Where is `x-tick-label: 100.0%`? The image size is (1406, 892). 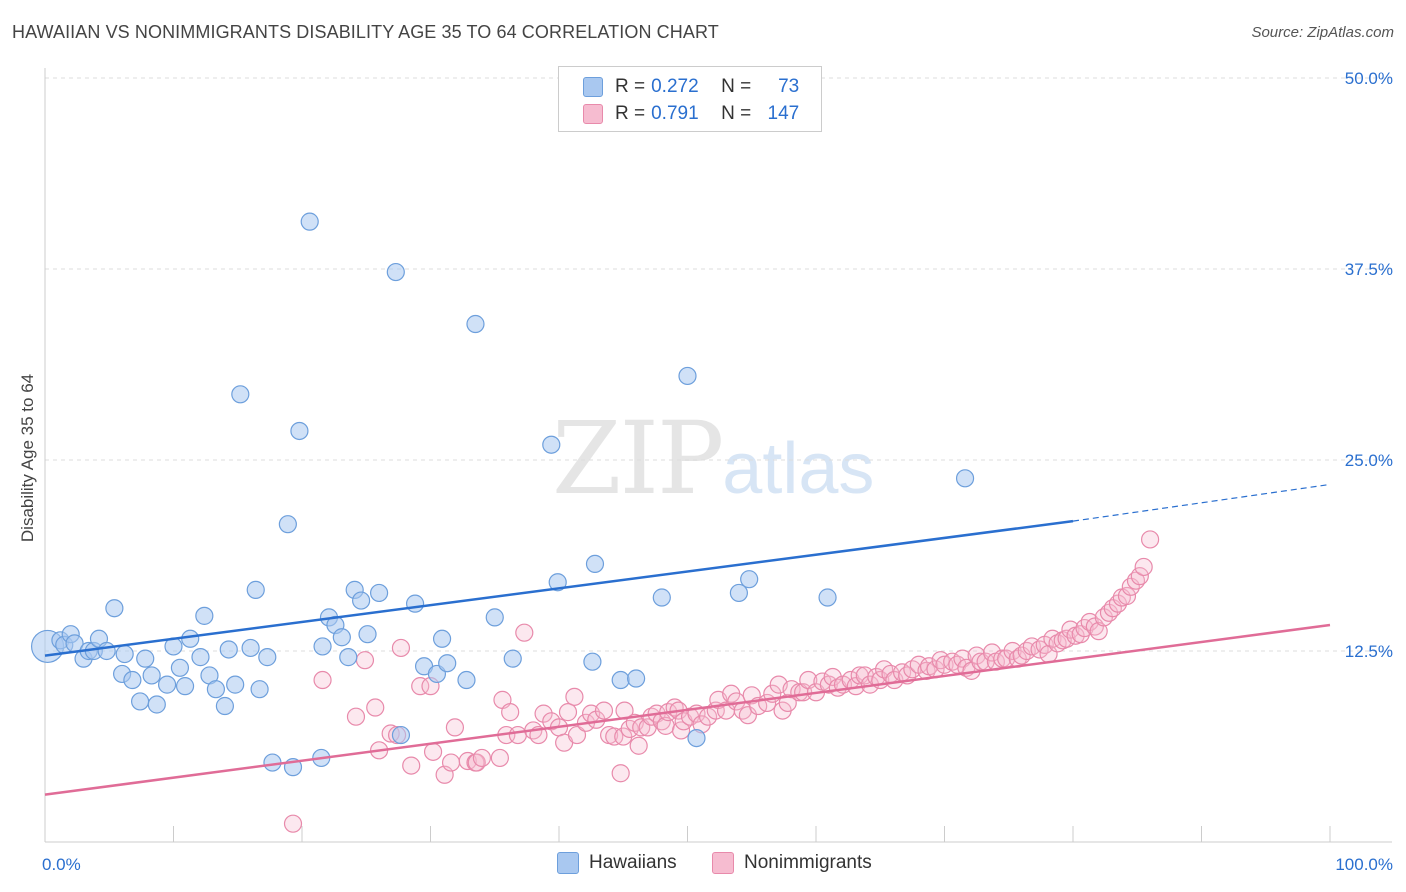 x-tick-label: 100.0% is located at coordinates (1364, 864).